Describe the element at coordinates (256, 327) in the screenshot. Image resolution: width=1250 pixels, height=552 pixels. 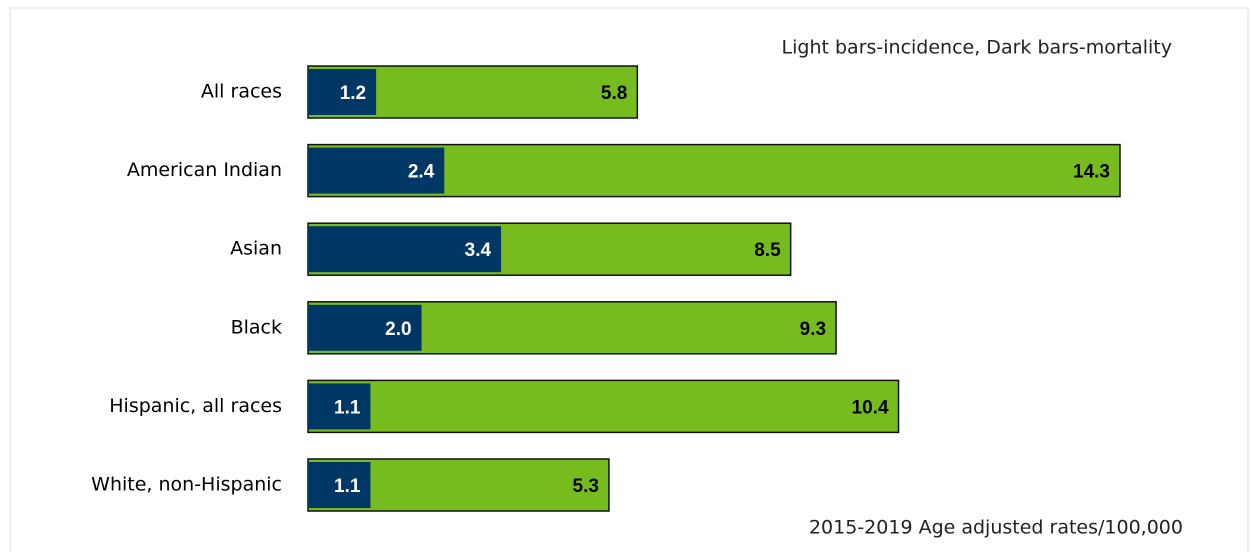
I see `category-label: Black` at that location.